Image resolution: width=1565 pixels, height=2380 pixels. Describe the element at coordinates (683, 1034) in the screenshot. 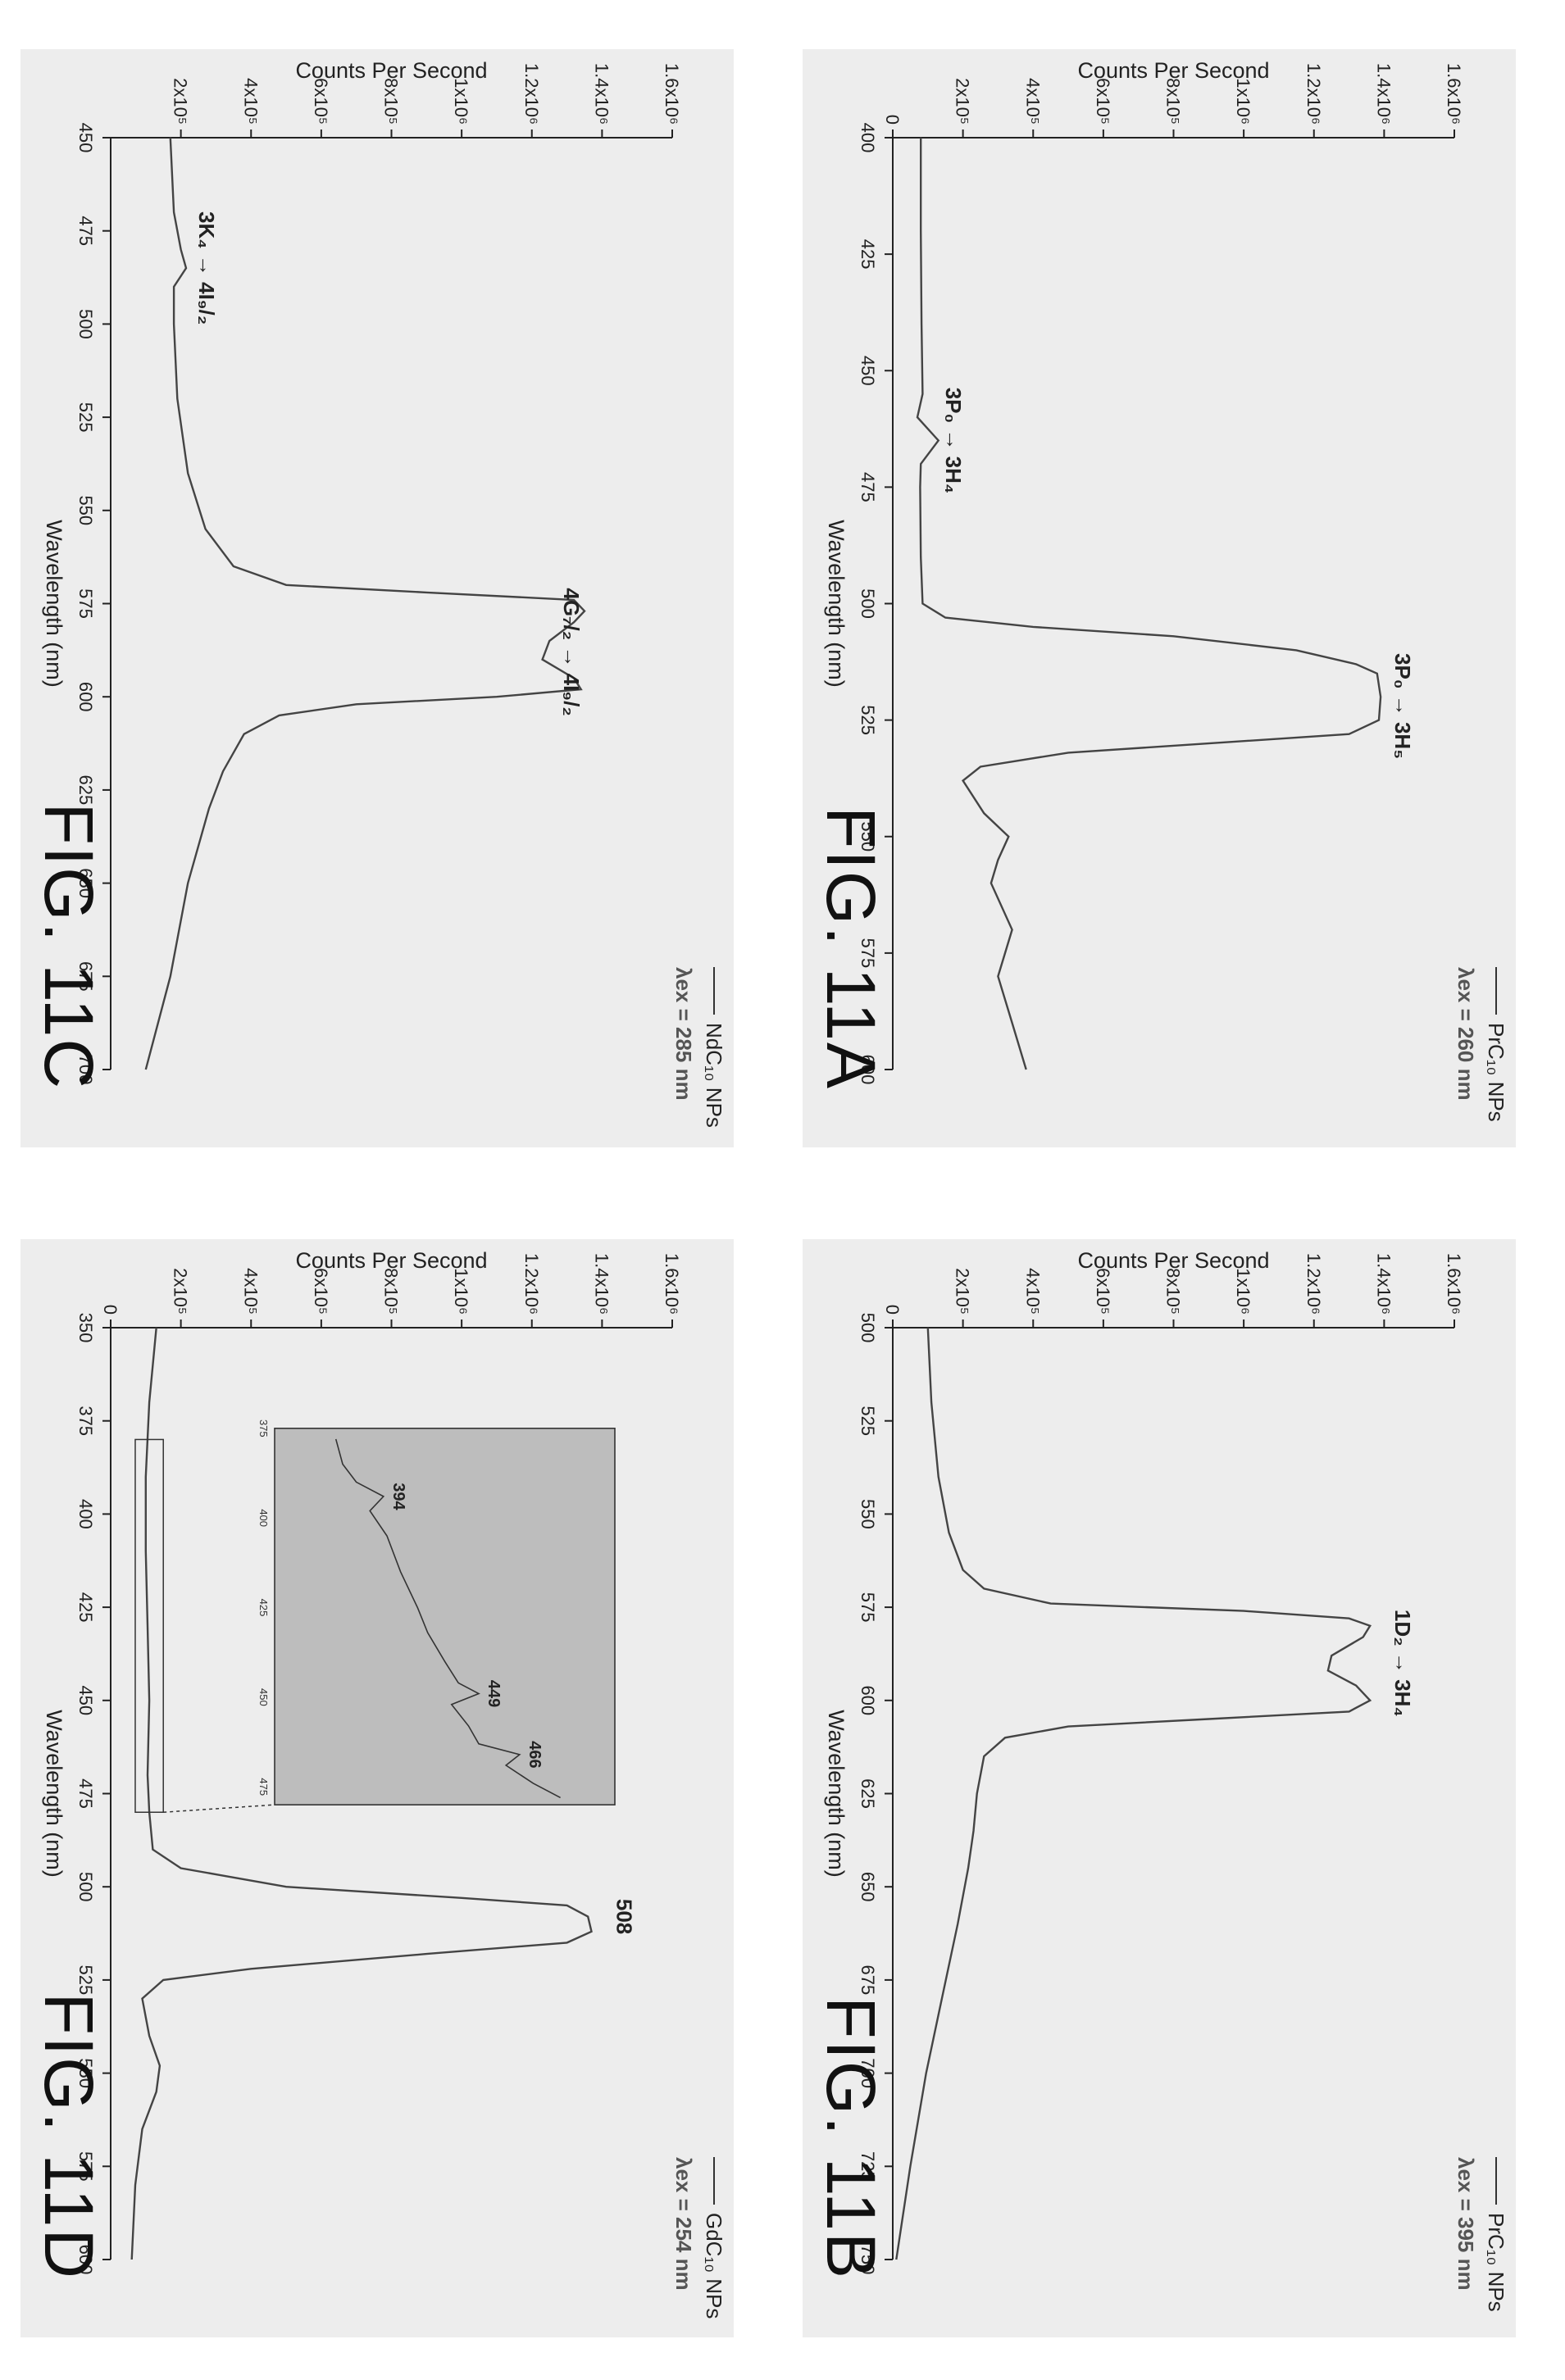

I see `legend-excitation-c: λex = 285 nm` at that location.